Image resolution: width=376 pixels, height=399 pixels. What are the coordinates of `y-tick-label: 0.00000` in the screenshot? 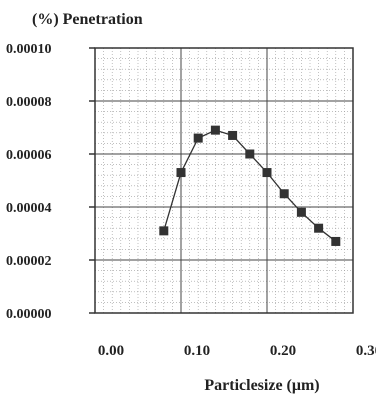 It's located at (29, 314).